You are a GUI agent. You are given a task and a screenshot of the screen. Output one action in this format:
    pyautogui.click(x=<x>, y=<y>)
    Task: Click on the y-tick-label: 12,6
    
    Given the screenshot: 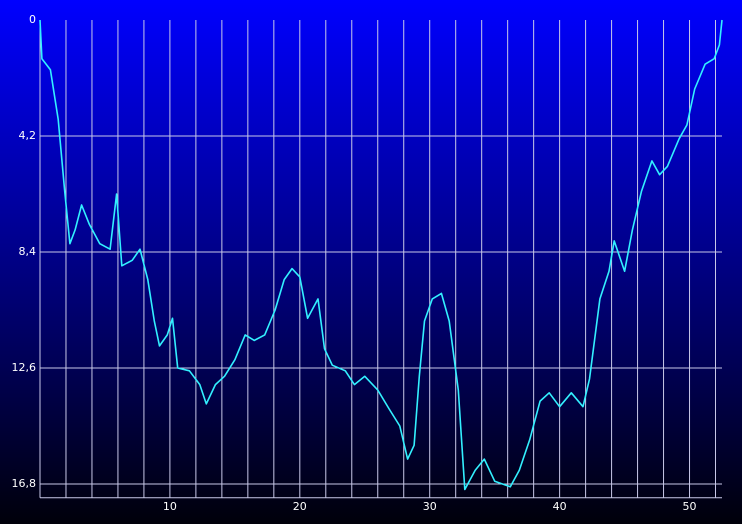 What is the action you would take?
    pyautogui.click(x=24, y=367)
    